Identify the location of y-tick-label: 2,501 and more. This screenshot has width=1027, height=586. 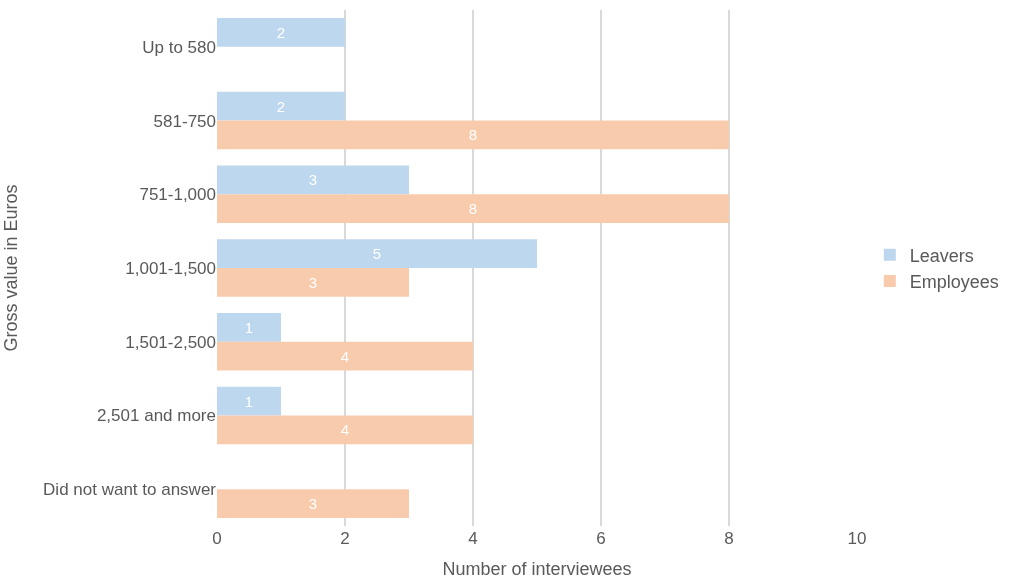
(156, 416).